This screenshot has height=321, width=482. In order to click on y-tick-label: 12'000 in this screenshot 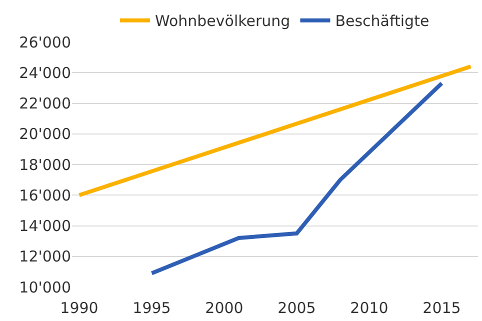, I will do `click(45, 257)`.